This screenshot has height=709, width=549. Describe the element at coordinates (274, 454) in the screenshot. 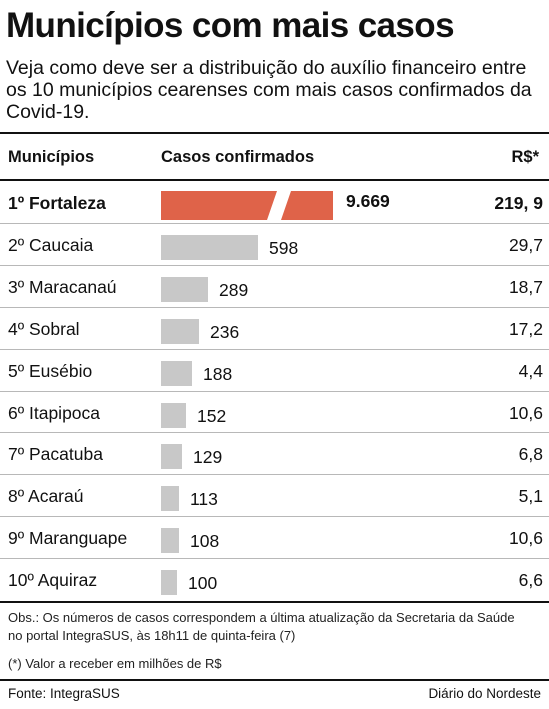

I see `table-row: 7º Pacatuba 129 6,8` at that location.